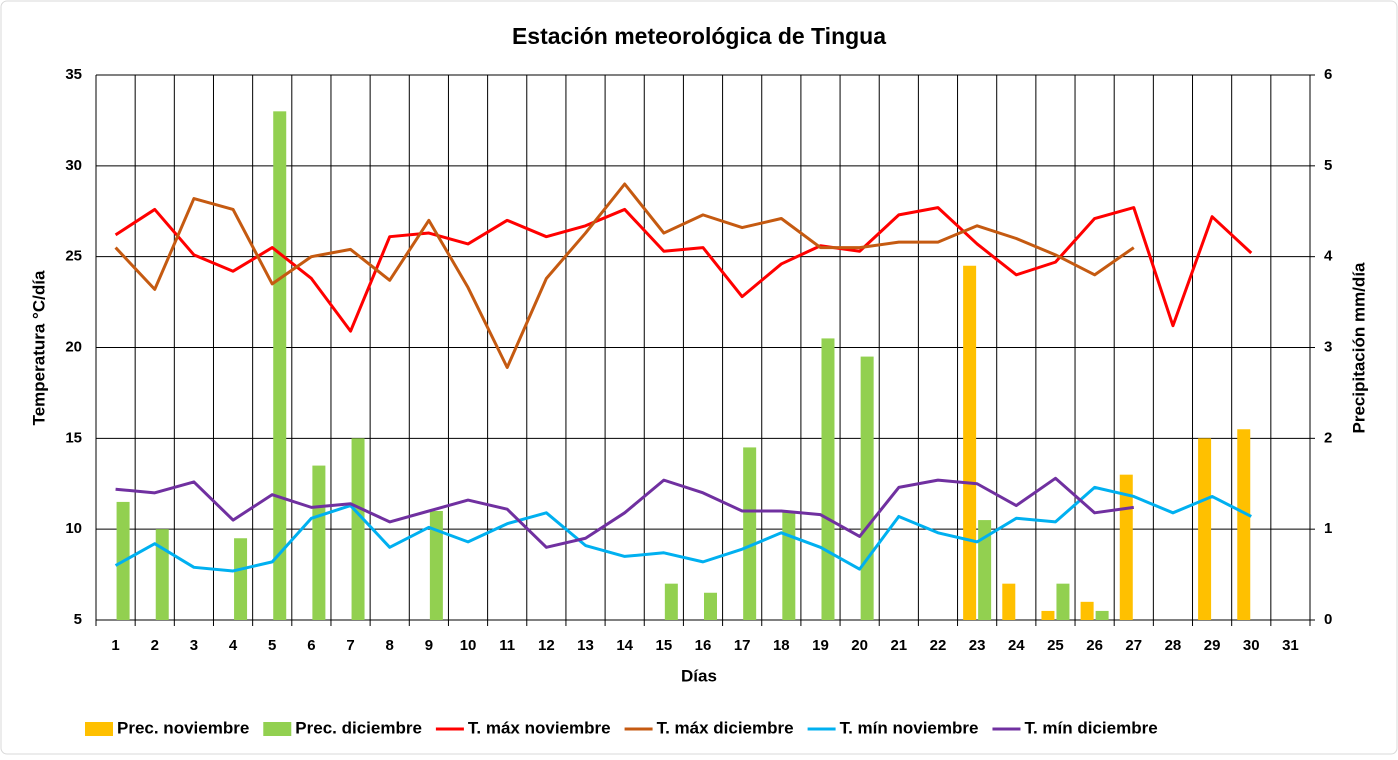 The height and width of the screenshot is (760, 1398). I want to click on x-tick-label: 19, so click(820, 645).